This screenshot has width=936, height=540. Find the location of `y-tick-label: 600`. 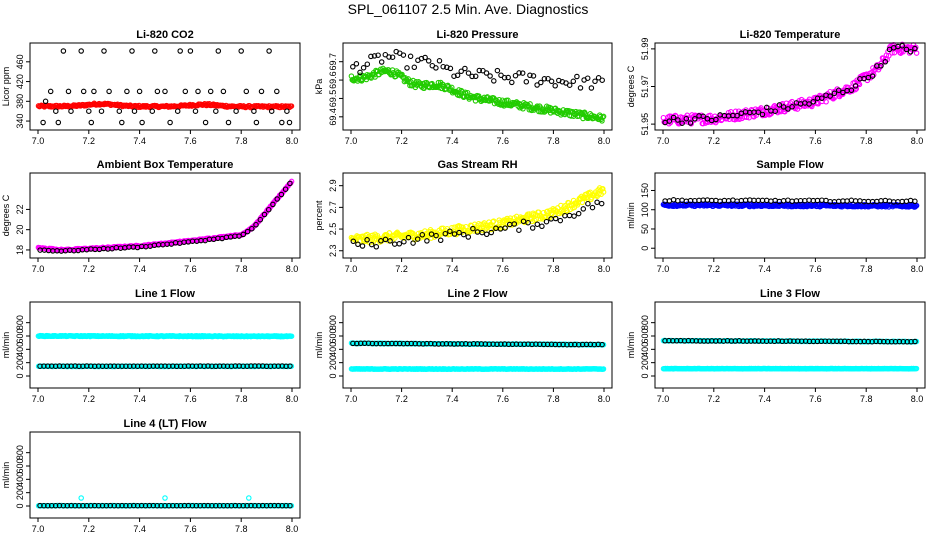

y-tick-label: 600 is located at coordinates (645, 335).